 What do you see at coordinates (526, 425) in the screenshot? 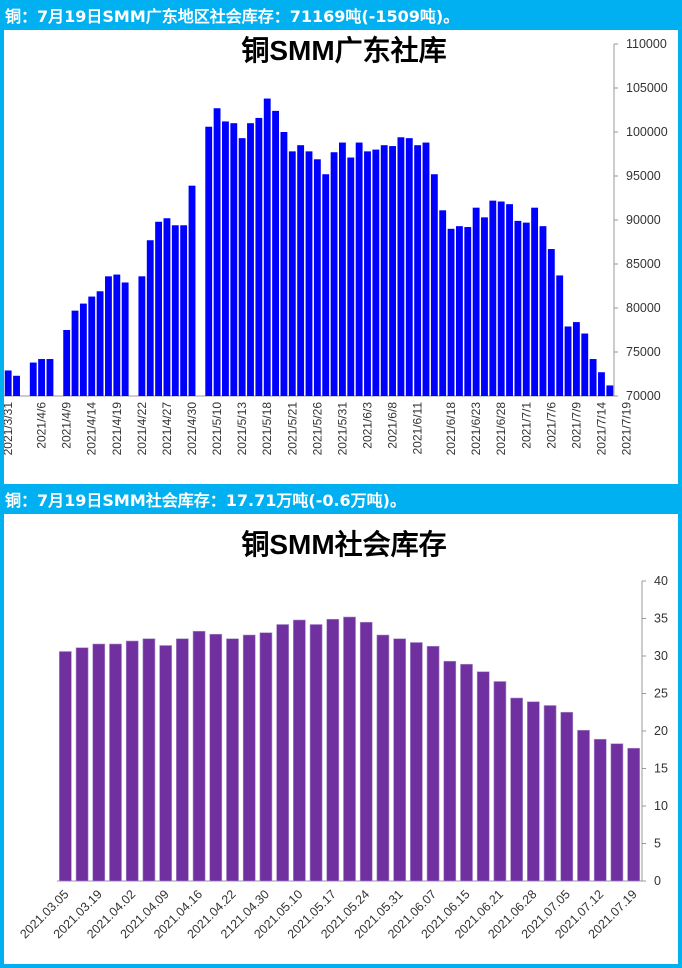
I see `x-tick-label: 2021/7/1` at bounding box center [526, 425].